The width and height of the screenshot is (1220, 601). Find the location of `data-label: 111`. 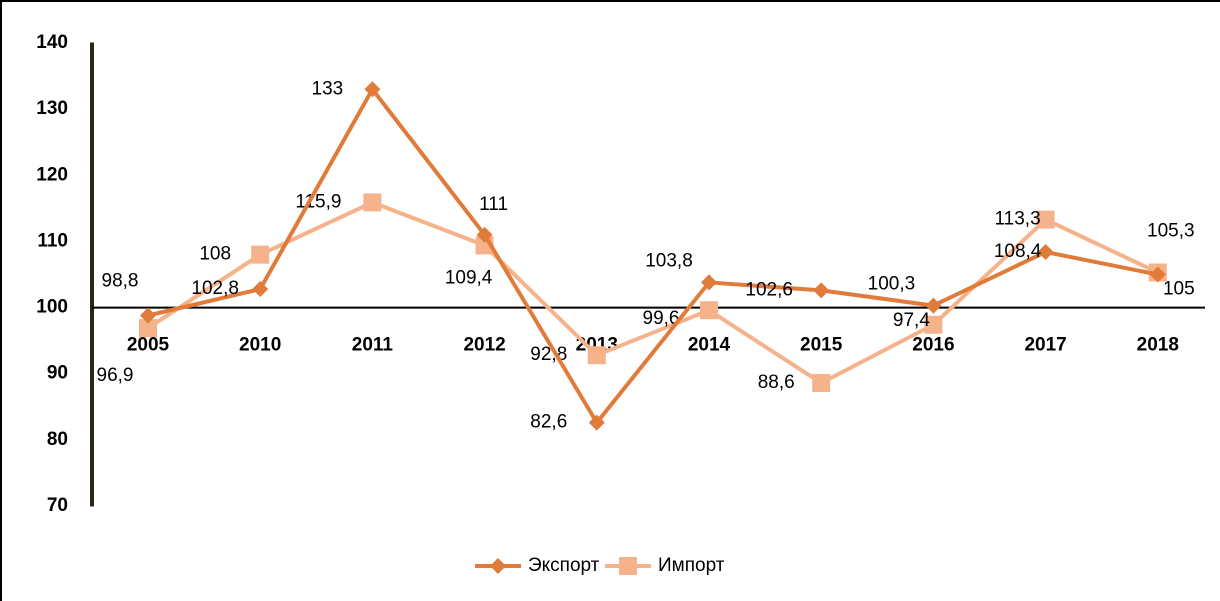

data-label: 111 is located at coordinates (493, 204).